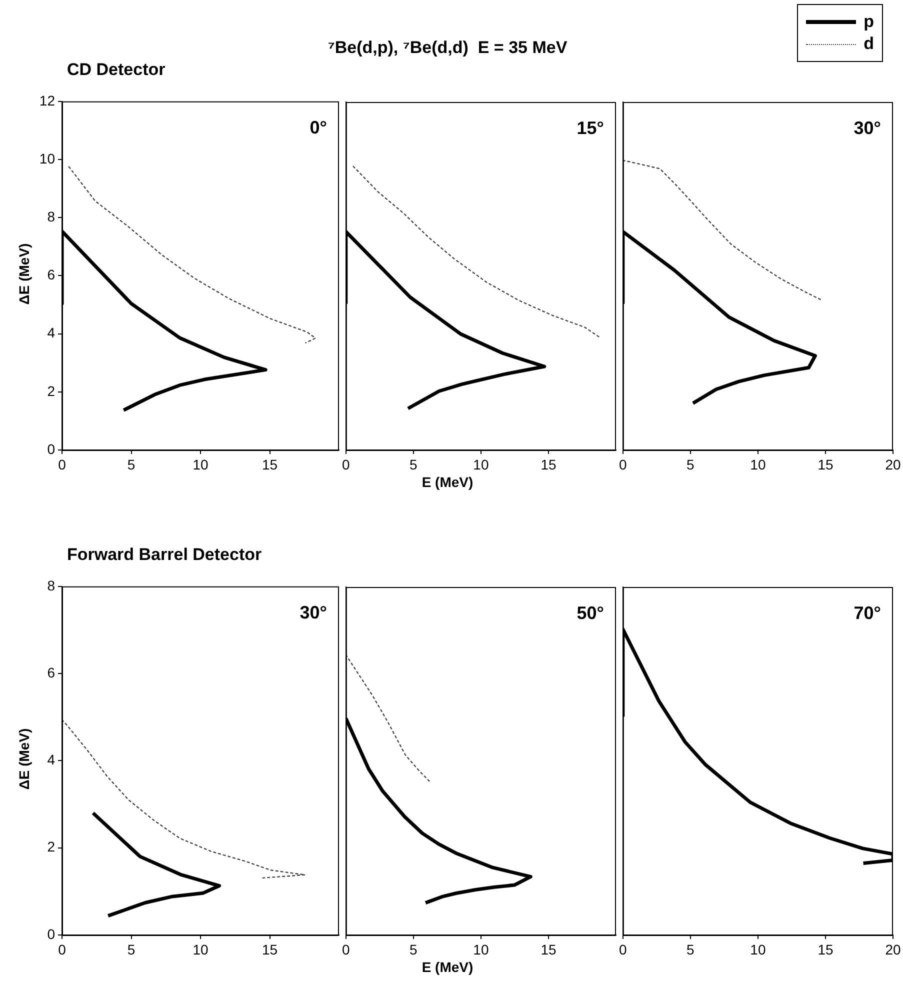 The width and height of the screenshot is (903, 994). What do you see at coordinates (47, 158) in the screenshot?
I see `y-tick-label: 10` at bounding box center [47, 158].